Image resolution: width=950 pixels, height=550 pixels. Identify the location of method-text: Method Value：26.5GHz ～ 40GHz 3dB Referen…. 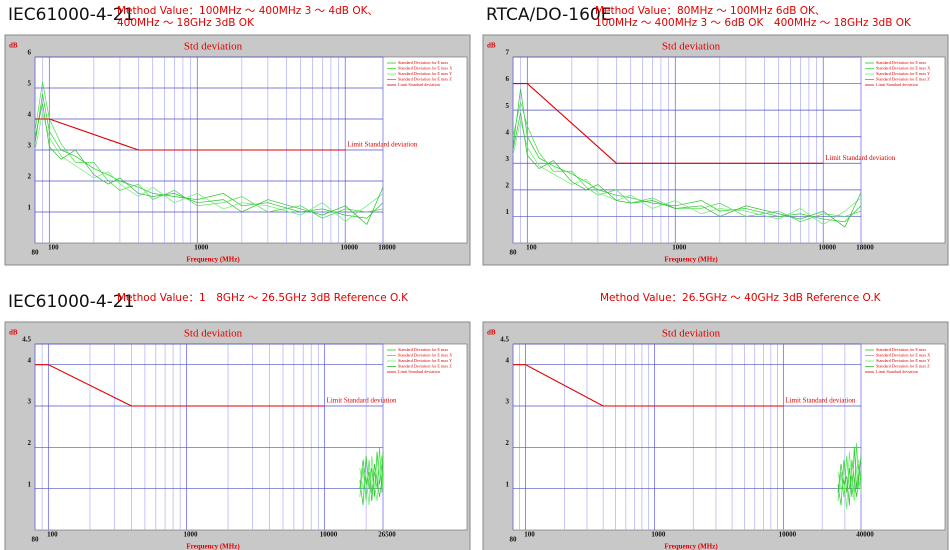
(741, 298).